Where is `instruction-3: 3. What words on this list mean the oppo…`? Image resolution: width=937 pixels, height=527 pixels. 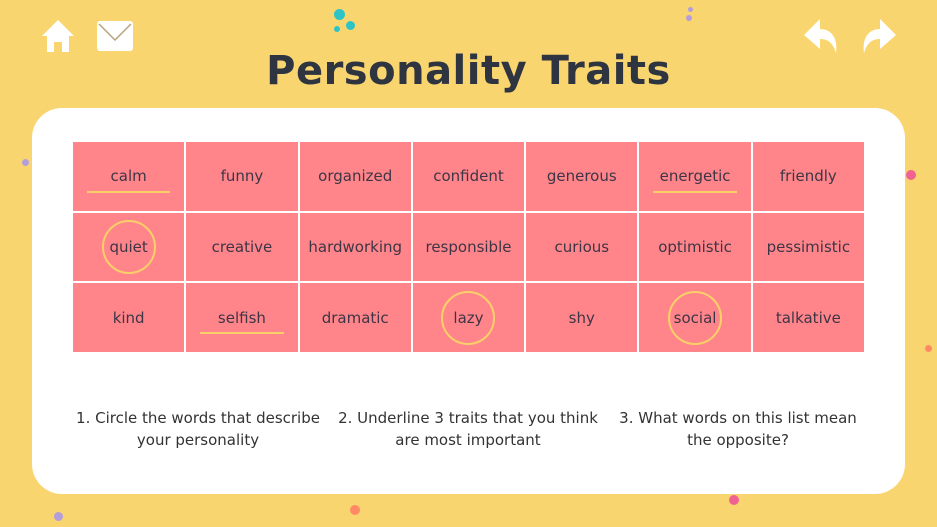 instruction-3: 3. What words on this list mean the oppo… is located at coordinates (738, 429).